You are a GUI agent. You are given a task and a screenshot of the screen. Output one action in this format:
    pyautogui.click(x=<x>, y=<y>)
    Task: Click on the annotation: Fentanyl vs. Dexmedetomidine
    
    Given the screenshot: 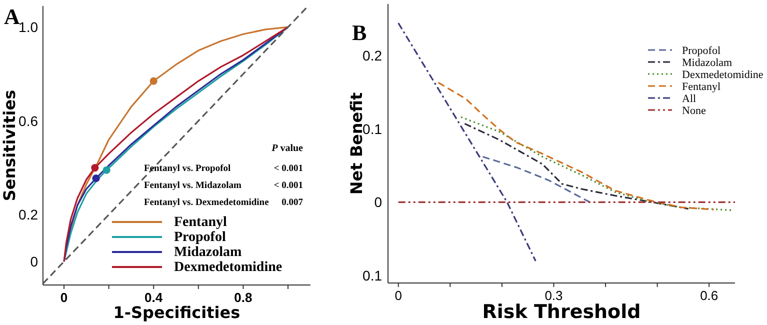 What is the action you would take?
    pyautogui.click(x=206, y=203)
    